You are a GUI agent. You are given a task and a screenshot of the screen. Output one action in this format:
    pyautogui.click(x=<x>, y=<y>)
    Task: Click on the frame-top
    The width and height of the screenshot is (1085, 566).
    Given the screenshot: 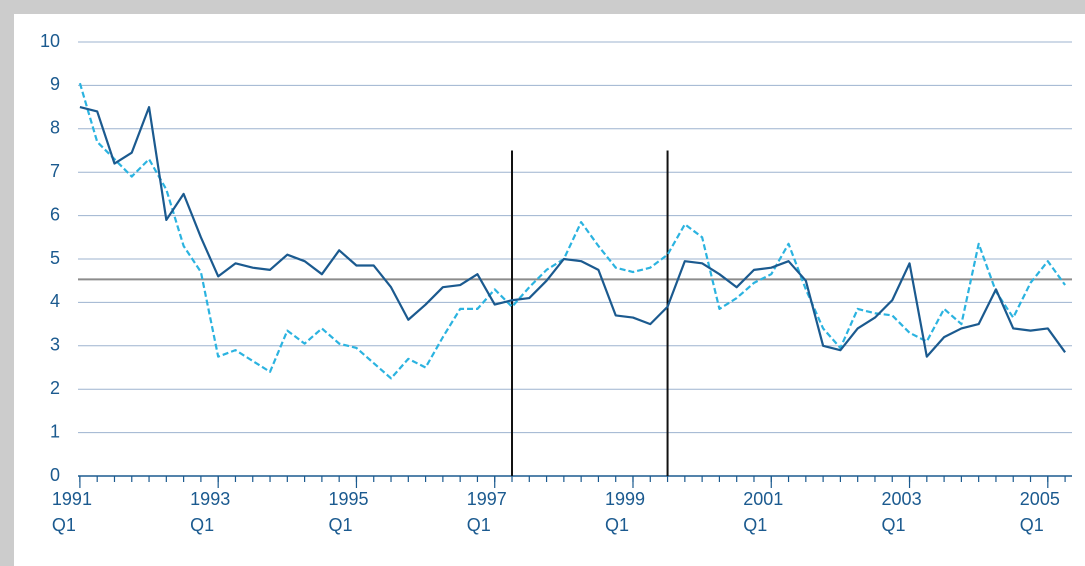 What is the action you would take?
    pyautogui.click(x=542, y=7)
    